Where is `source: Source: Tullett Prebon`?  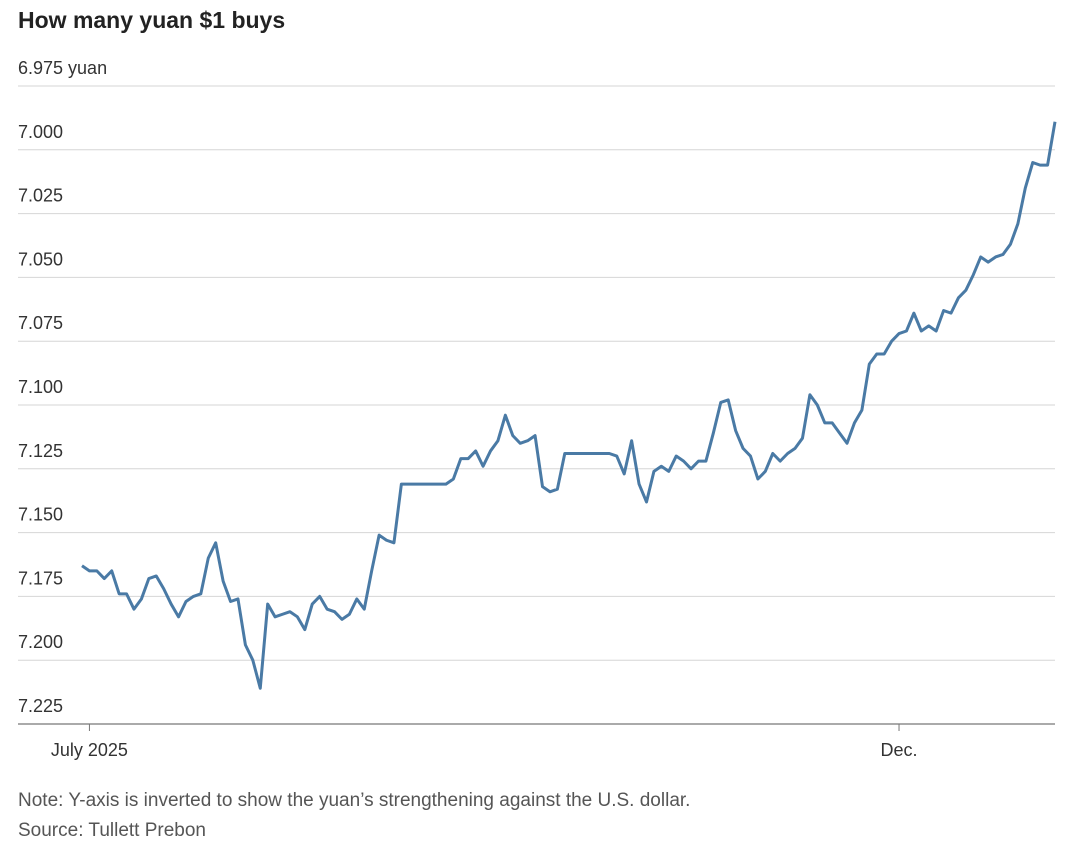 source: Source: Tullett Prebon is located at coordinates (112, 830).